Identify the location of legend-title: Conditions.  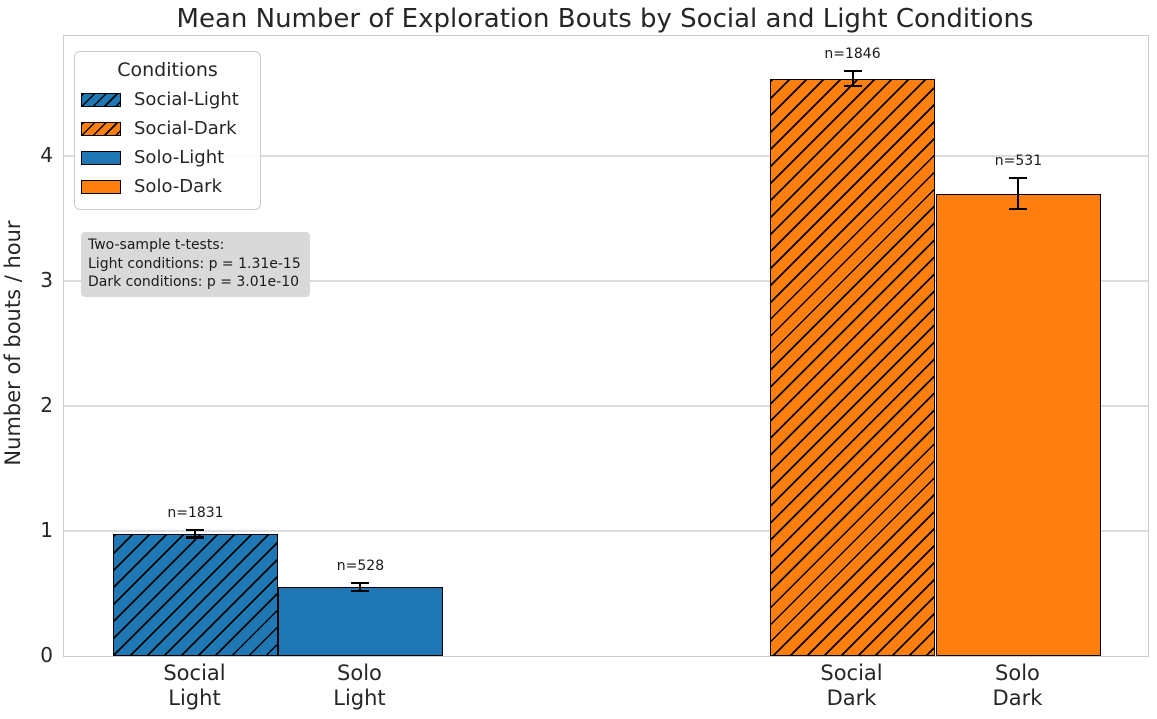
(167, 70).